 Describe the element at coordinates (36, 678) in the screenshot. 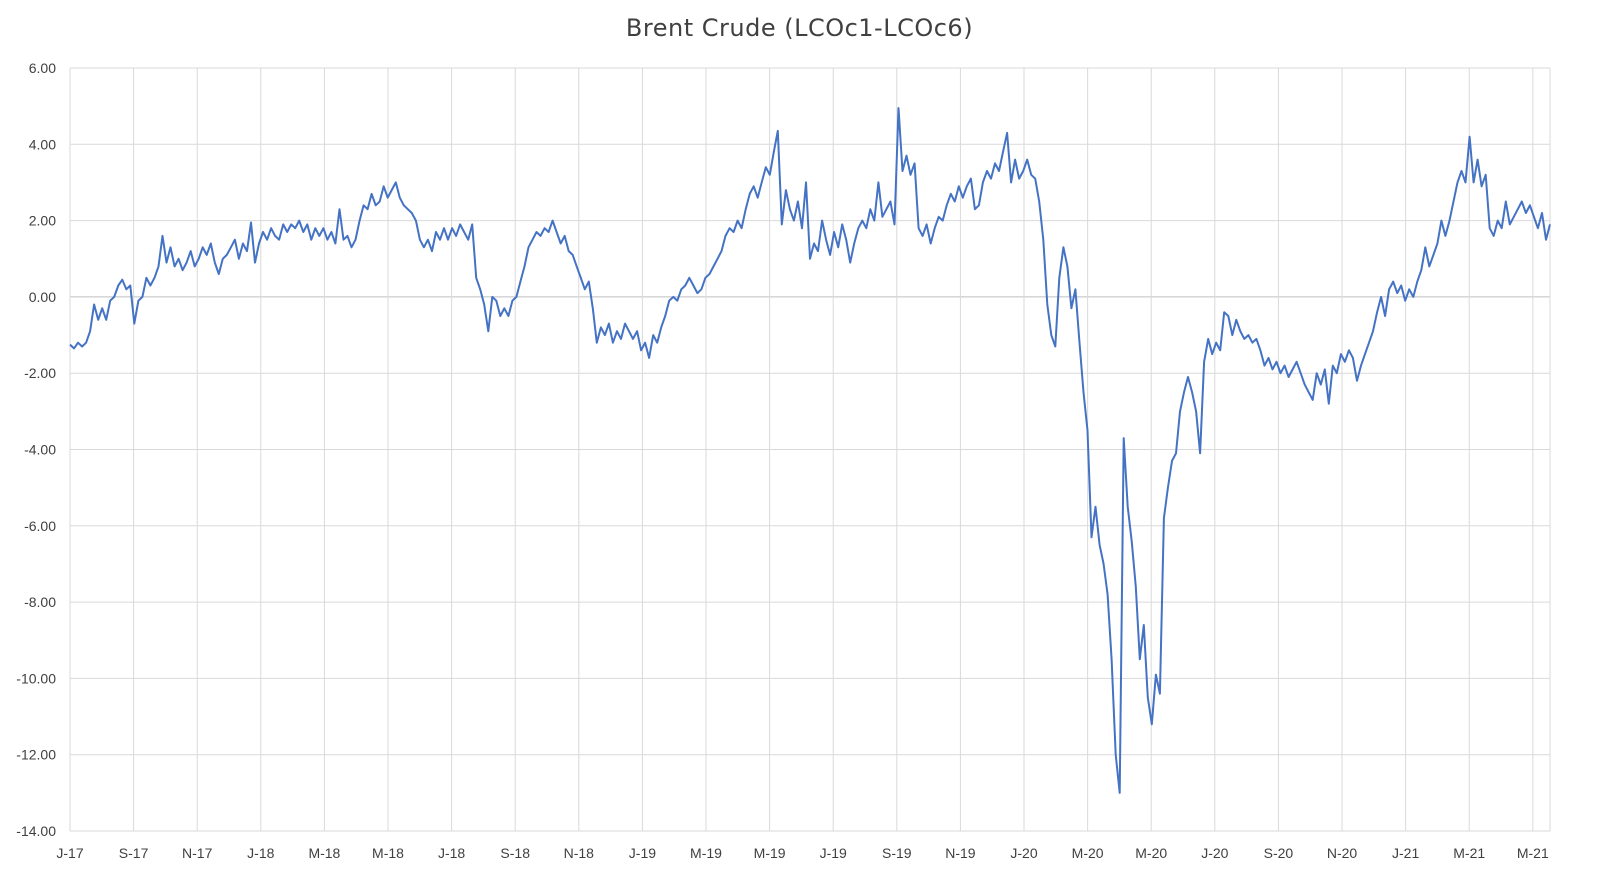

I see `y-tick-label: -10.00` at that location.